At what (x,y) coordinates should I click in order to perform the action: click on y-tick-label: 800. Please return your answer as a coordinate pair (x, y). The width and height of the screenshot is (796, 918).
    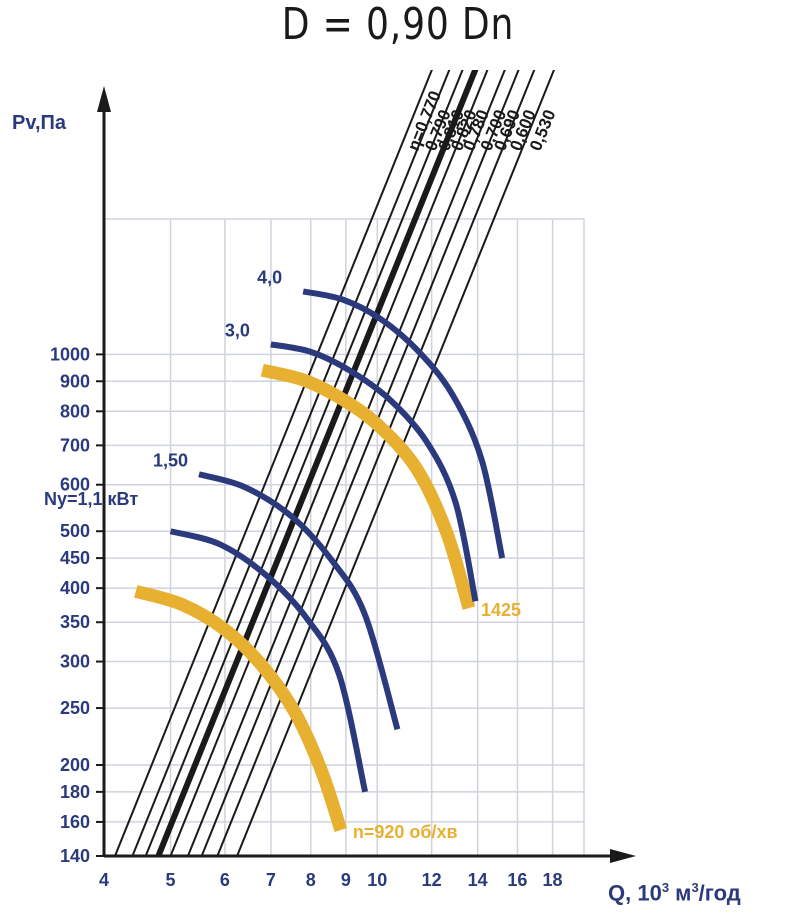
    Looking at the image, I should click on (75, 411).